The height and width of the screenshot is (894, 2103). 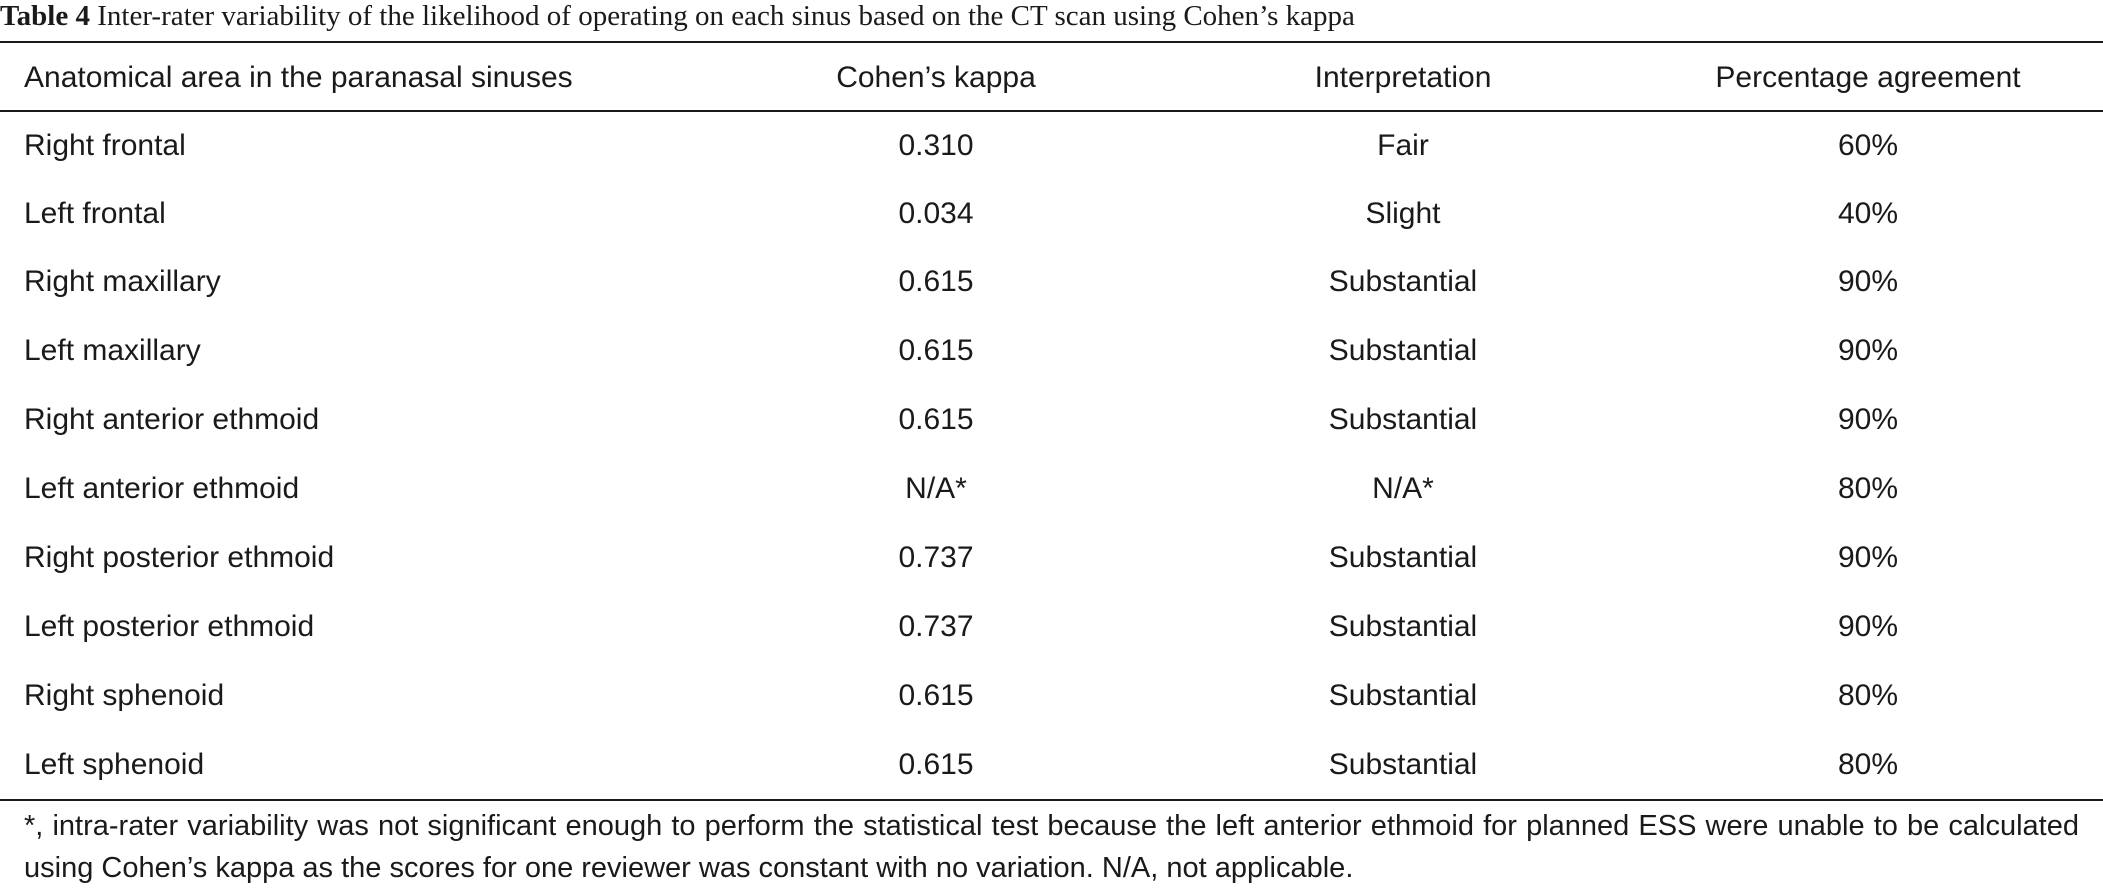 I want to click on cell-area: Right frontal, so click(x=105, y=145).